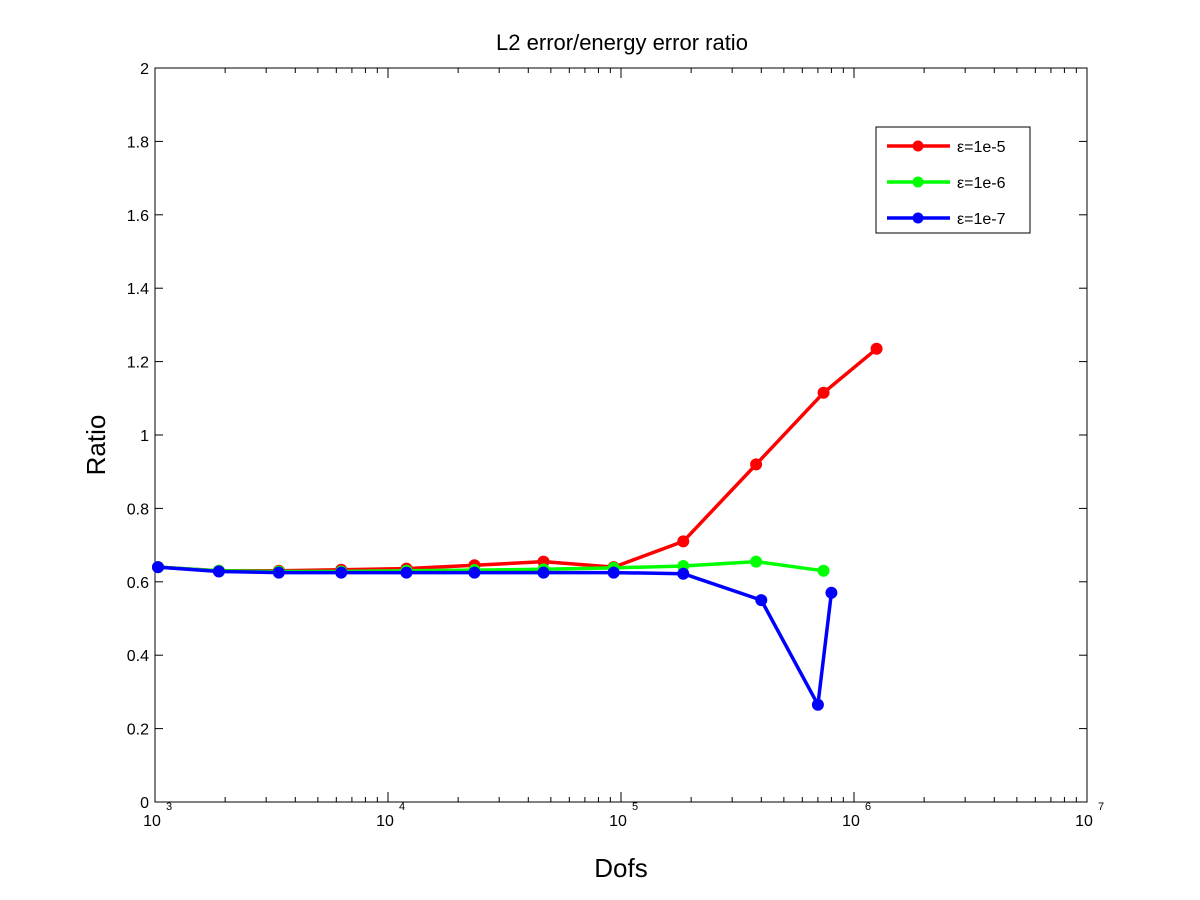 This screenshot has height=900, width=1200. Describe the element at coordinates (635, 807) in the screenshot. I see `x-tick-exponent: 5` at that location.